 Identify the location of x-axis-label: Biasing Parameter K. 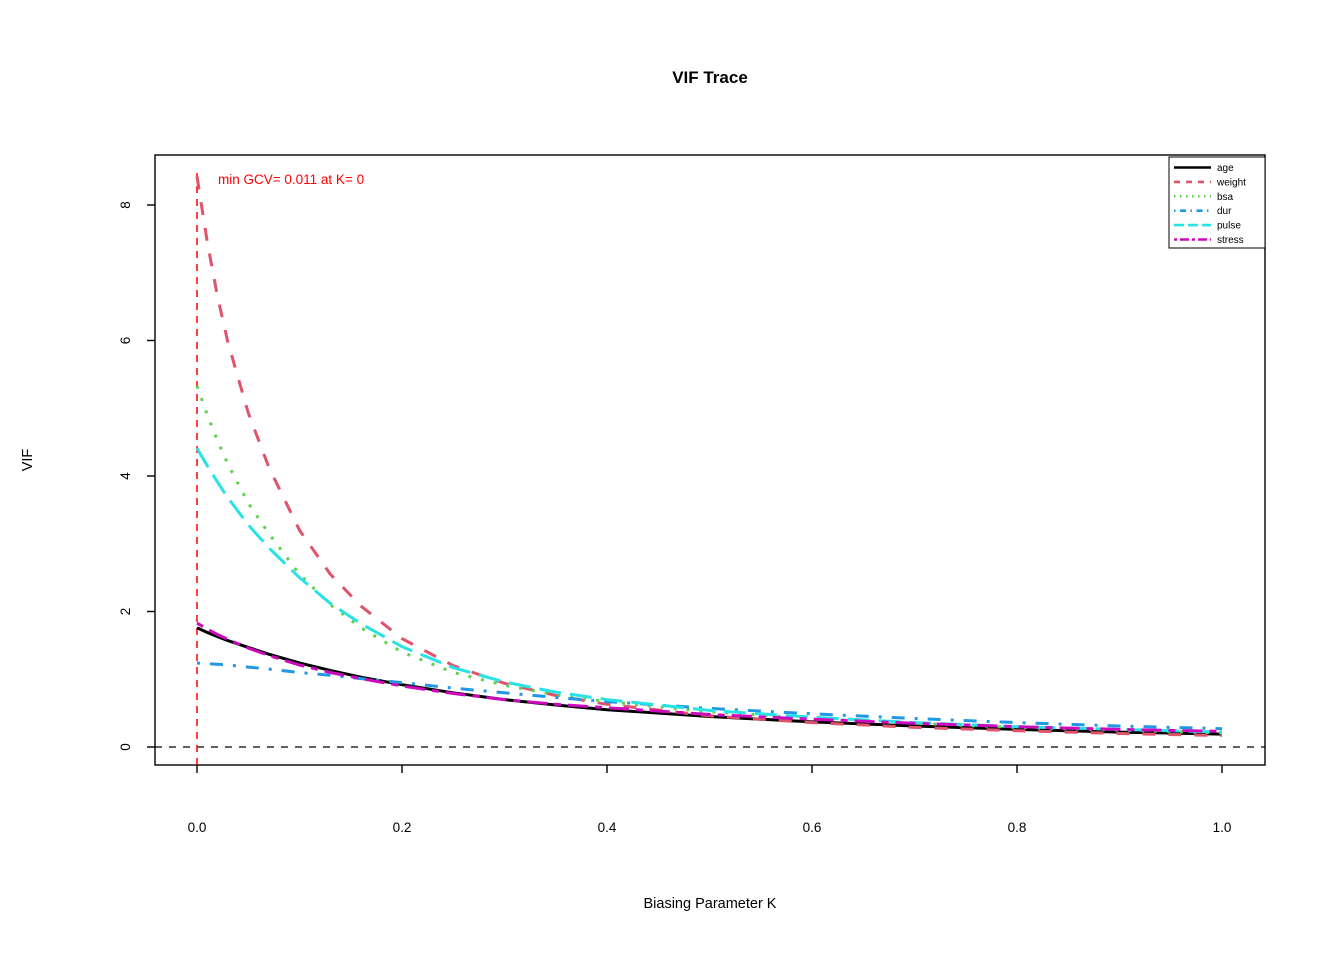
(710, 904).